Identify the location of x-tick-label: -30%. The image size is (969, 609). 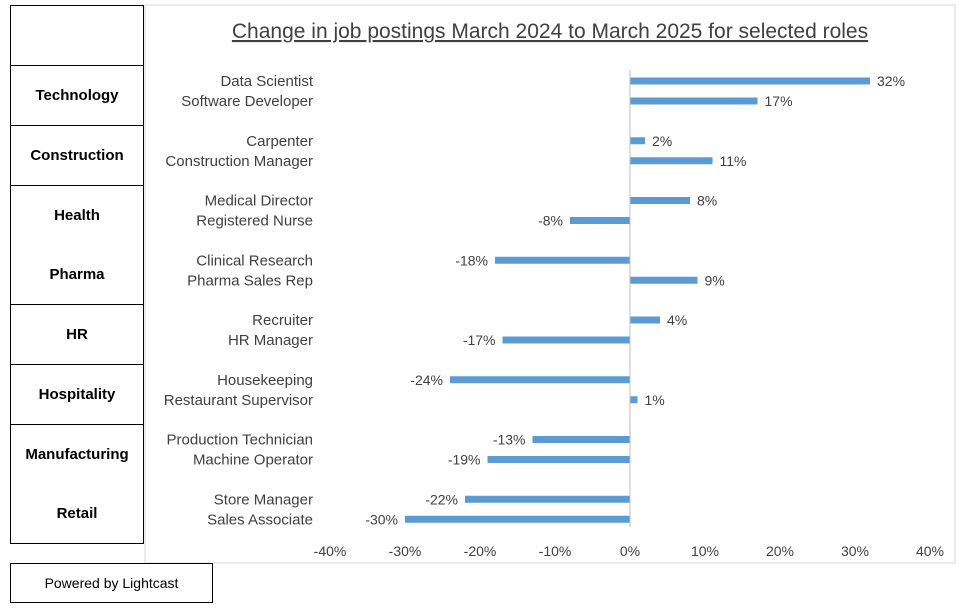
(405, 551).